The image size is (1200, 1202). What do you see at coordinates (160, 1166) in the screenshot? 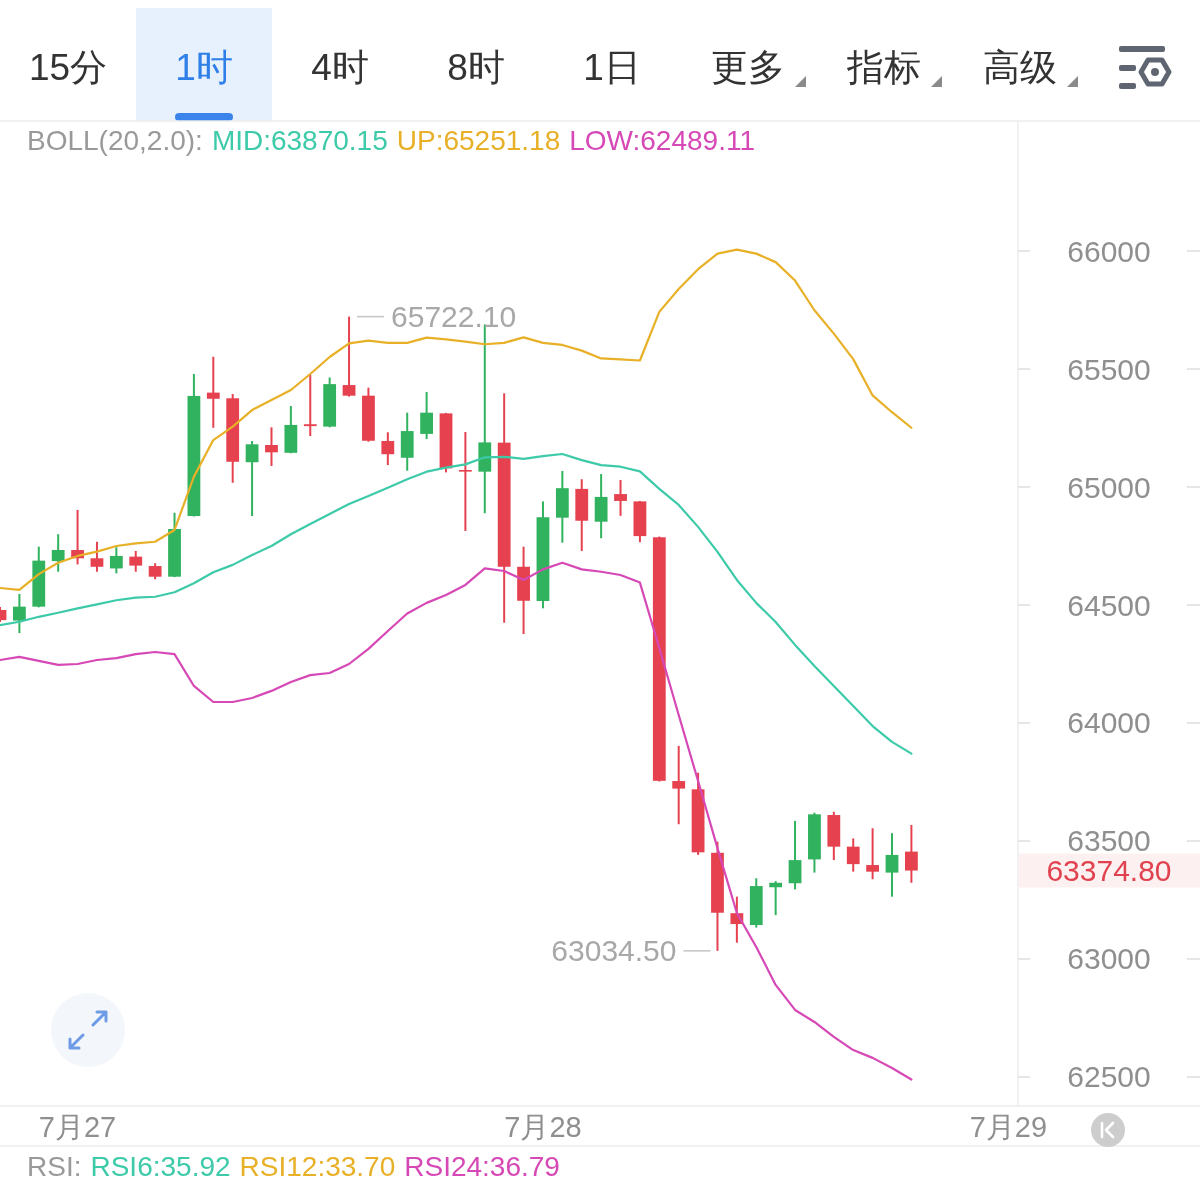
I see `text: RSI6:35.92` at bounding box center [160, 1166].